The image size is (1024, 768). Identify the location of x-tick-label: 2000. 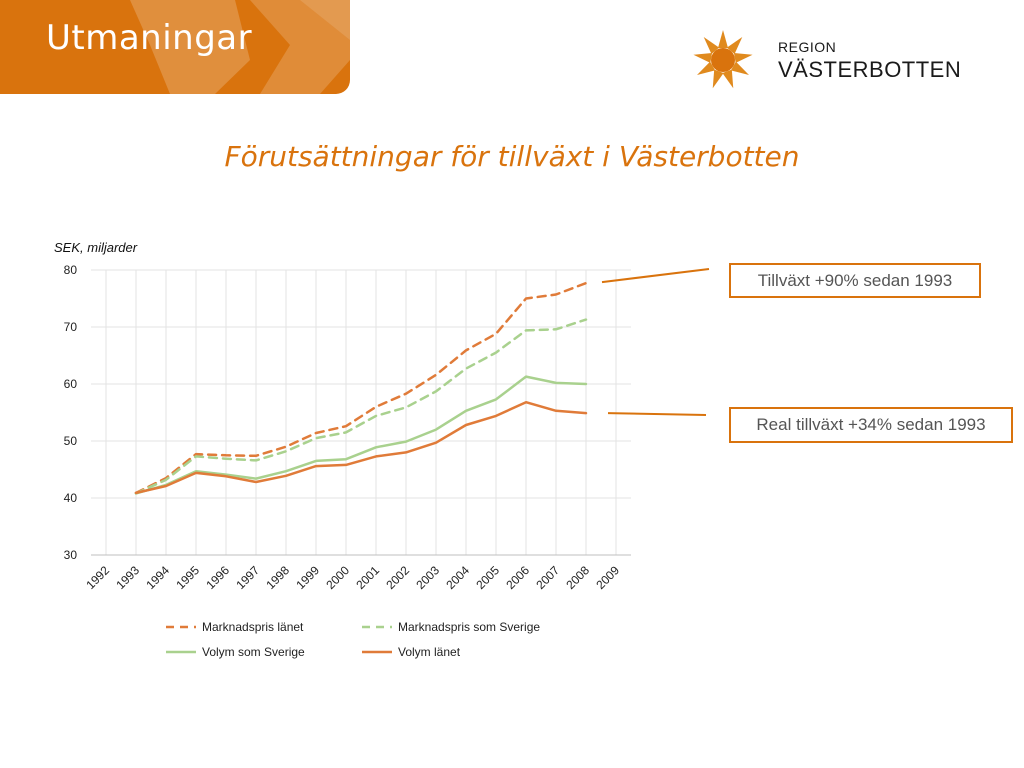
(337, 577).